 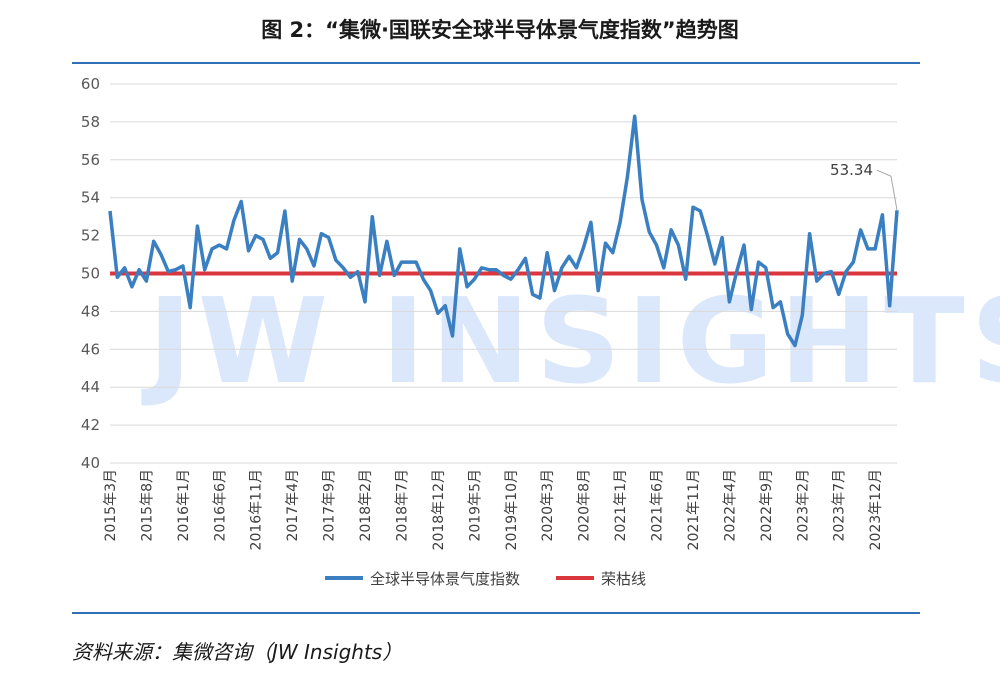 What do you see at coordinates (90, 236) in the screenshot?
I see `y-tick-label: 52` at bounding box center [90, 236].